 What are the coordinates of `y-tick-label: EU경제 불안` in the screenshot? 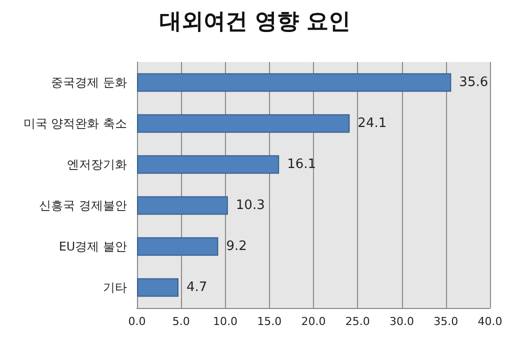 It's located at (92, 247).